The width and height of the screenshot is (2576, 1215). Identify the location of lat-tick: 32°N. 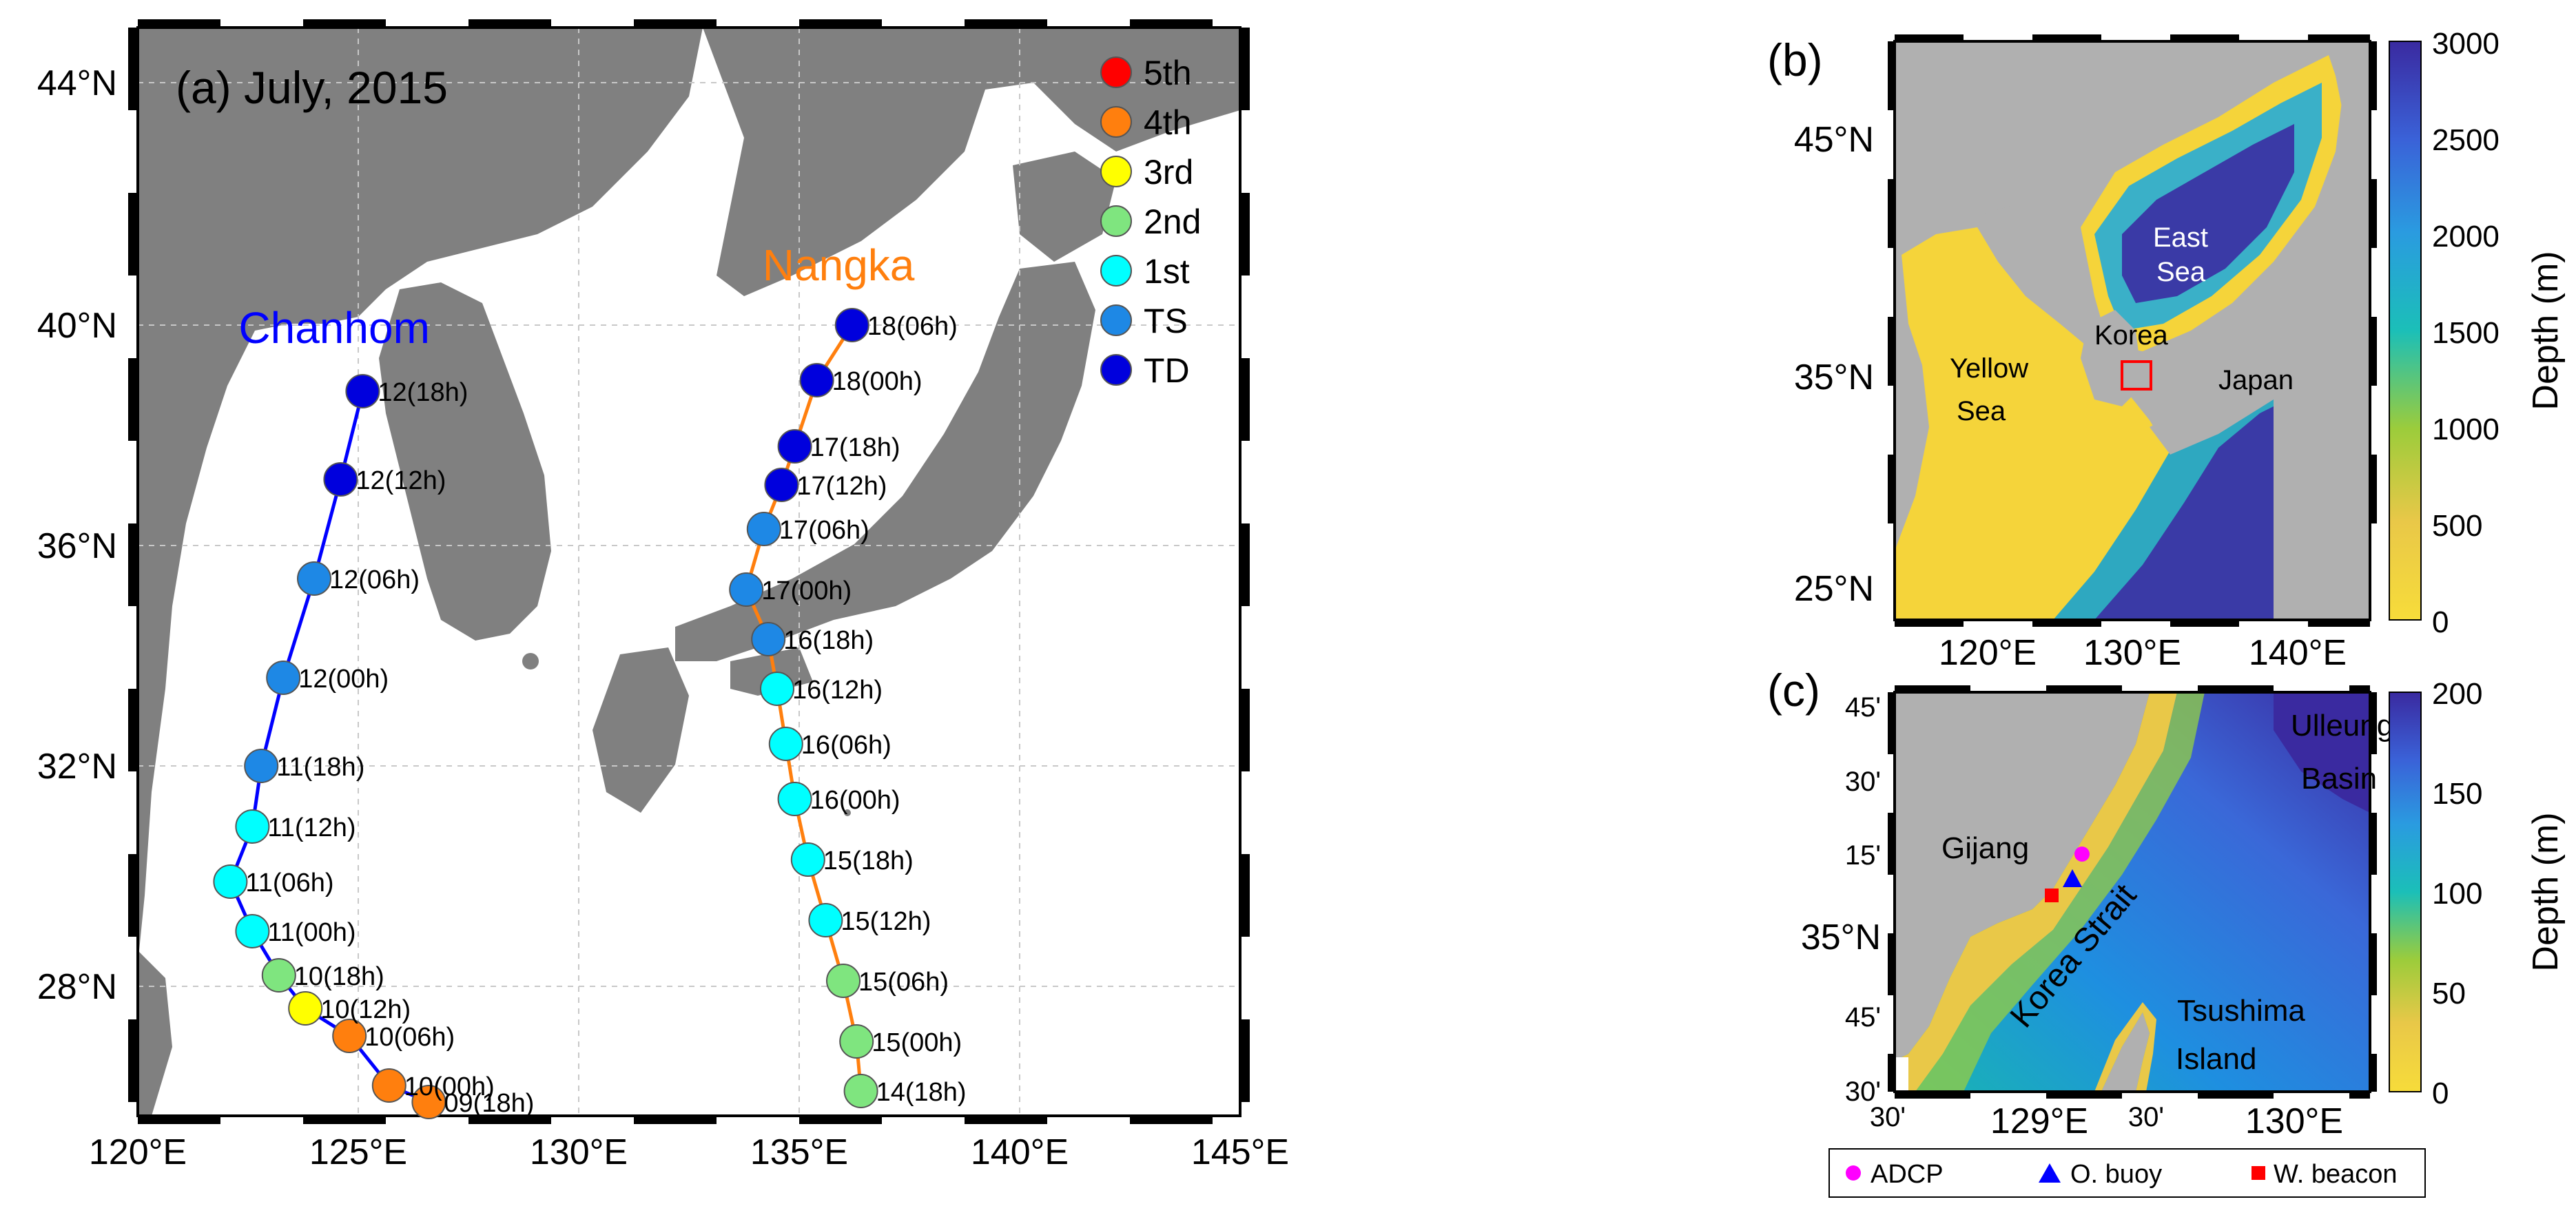
(77, 767).